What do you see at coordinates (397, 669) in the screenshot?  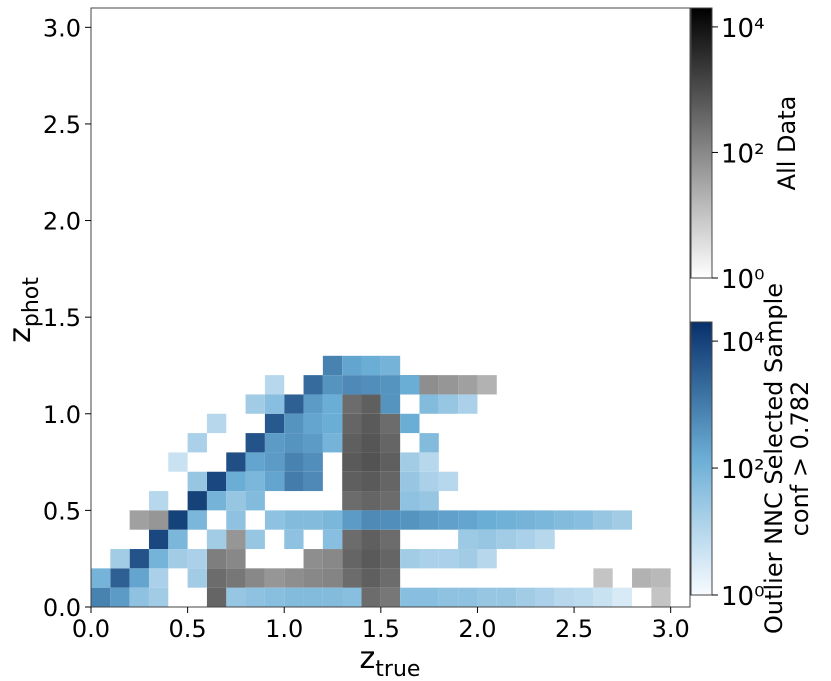 I see `x-label-sub: true` at bounding box center [397, 669].